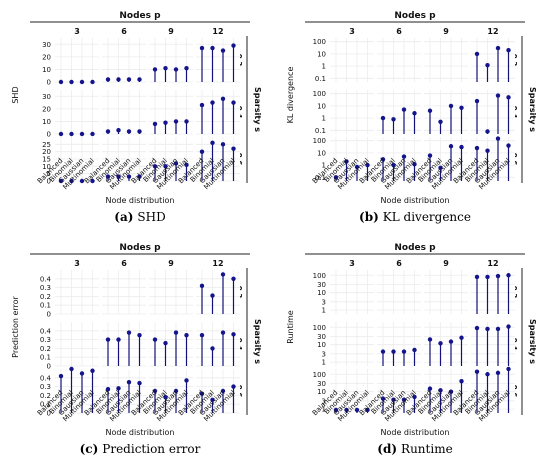 This screenshot has width=550, height=464. What do you see at coordinates (139, 432) in the screenshot?
I see `x-axis-label: Node distribution` at bounding box center [139, 432].